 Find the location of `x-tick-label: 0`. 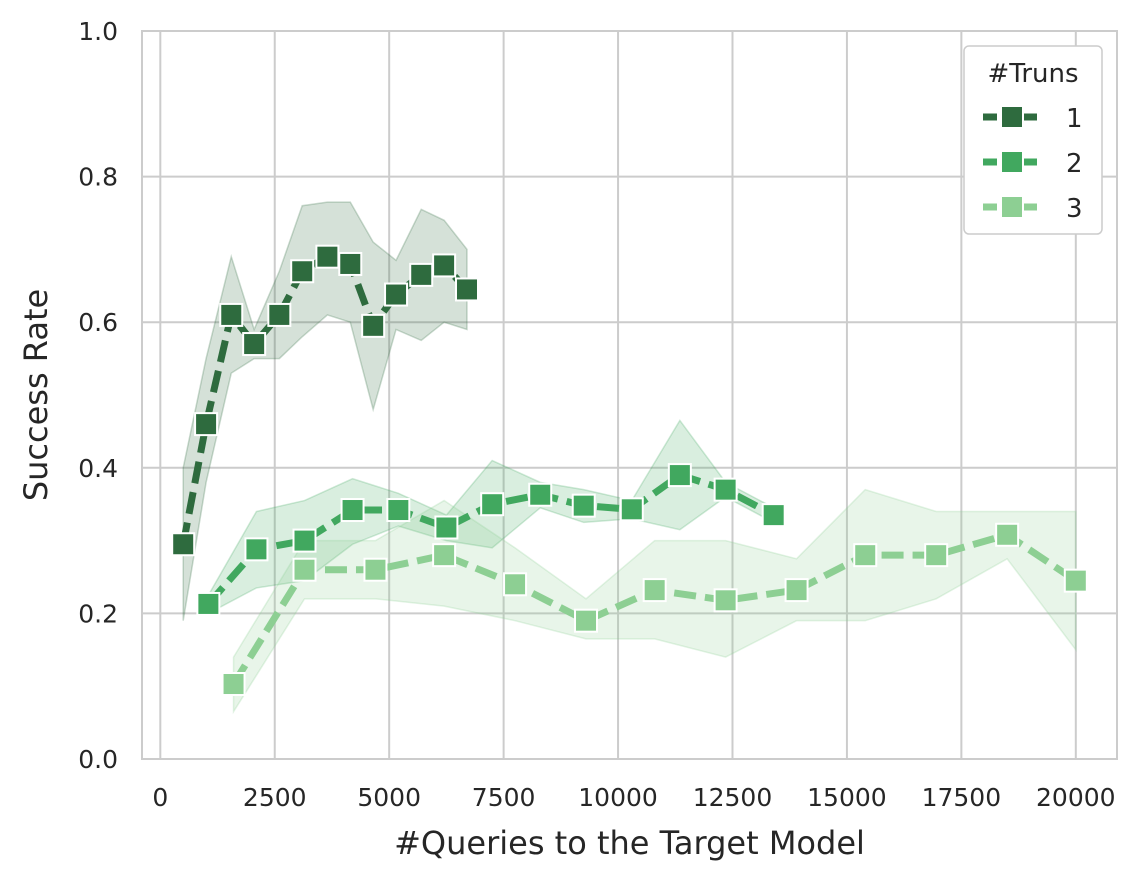

x-tick-label: 0 is located at coordinates (160, 797).